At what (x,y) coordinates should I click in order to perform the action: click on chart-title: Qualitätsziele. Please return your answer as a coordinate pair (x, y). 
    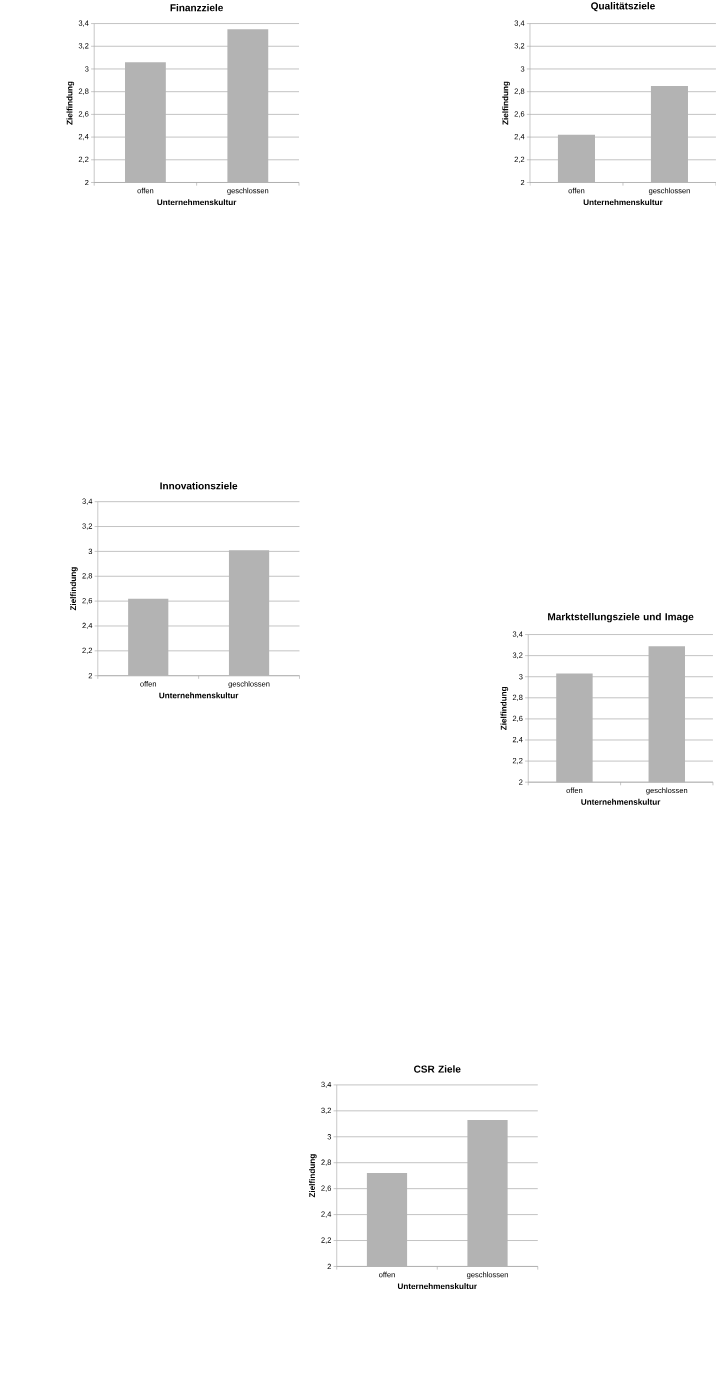
    Looking at the image, I should click on (622, 7).